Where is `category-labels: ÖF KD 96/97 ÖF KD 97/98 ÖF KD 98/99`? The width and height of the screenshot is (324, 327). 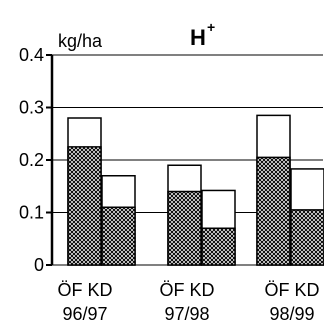
category-labels: ÖF KD 96/97 ÖF KD 97/98 ÖF KD 98/99 is located at coordinates (188, 302).